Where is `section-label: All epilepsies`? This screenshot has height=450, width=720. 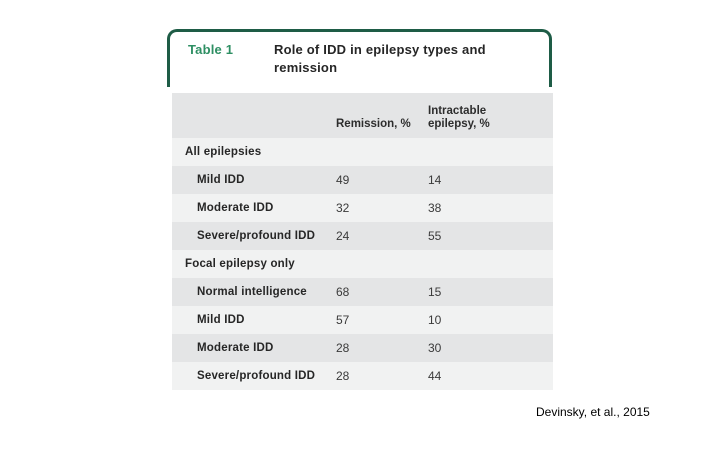 section-label: All epilepsies is located at coordinates (223, 152).